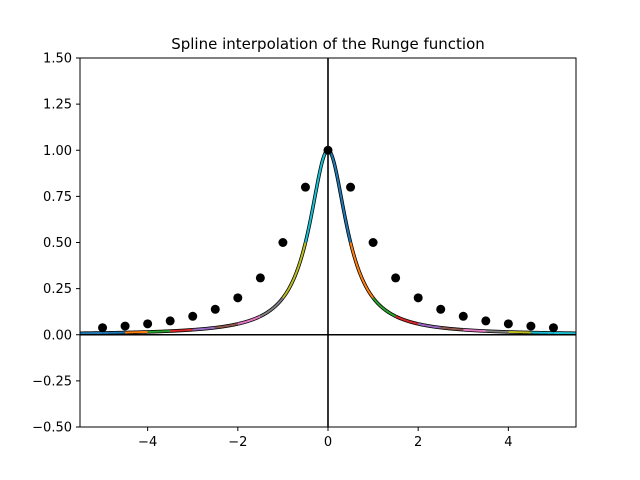 Image resolution: width=640 pixels, height=480 pixels. Describe the element at coordinates (328, 442) in the screenshot. I see `x-tick-label: 0` at that location.